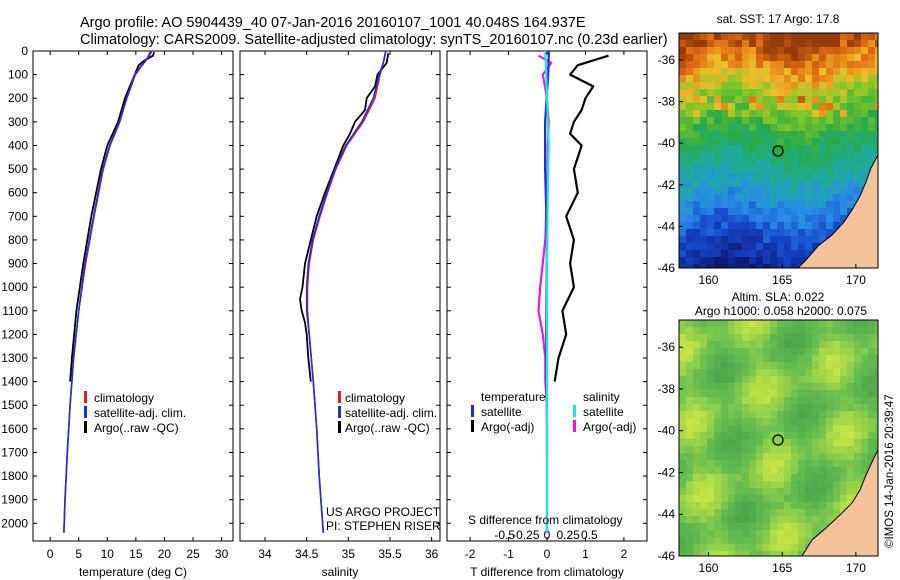 Image resolution: width=900 pixels, height=580 pixels. What do you see at coordinates (890, 471) in the screenshot?
I see `imos-timestamp: ©IMOS 14-Jan-2016 20:39:47` at bounding box center [890, 471].